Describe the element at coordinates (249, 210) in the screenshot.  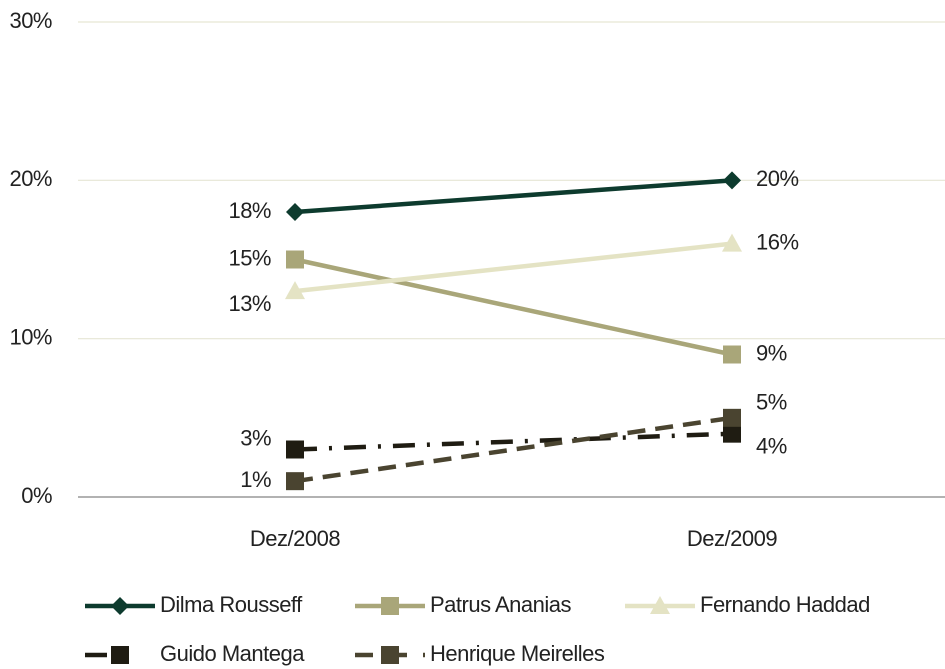
I see `data-label: 18%` at that location.